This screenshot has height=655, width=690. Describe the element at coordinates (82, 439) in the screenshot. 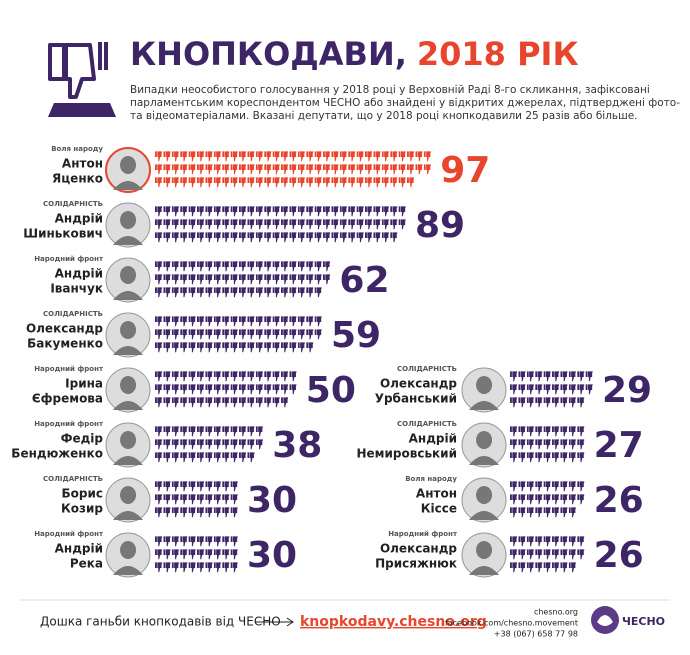

I see `first-name: Федір` at that location.